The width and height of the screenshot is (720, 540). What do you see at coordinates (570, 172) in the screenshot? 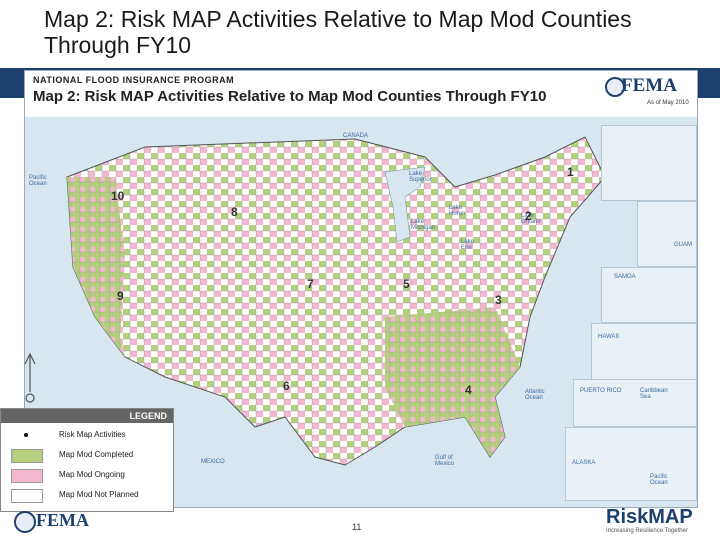
I see `region-label-1: 1` at bounding box center [570, 172].